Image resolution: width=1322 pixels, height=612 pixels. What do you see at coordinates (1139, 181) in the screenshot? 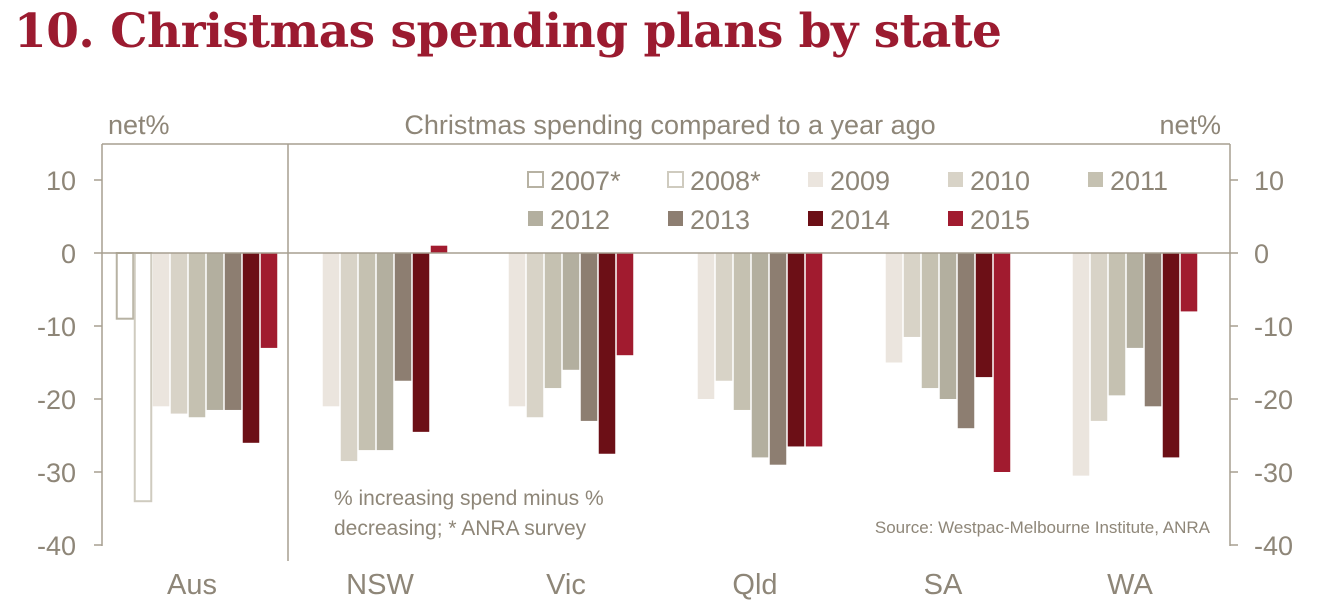
I see `legend-label-2011: 2011` at bounding box center [1139, 181].